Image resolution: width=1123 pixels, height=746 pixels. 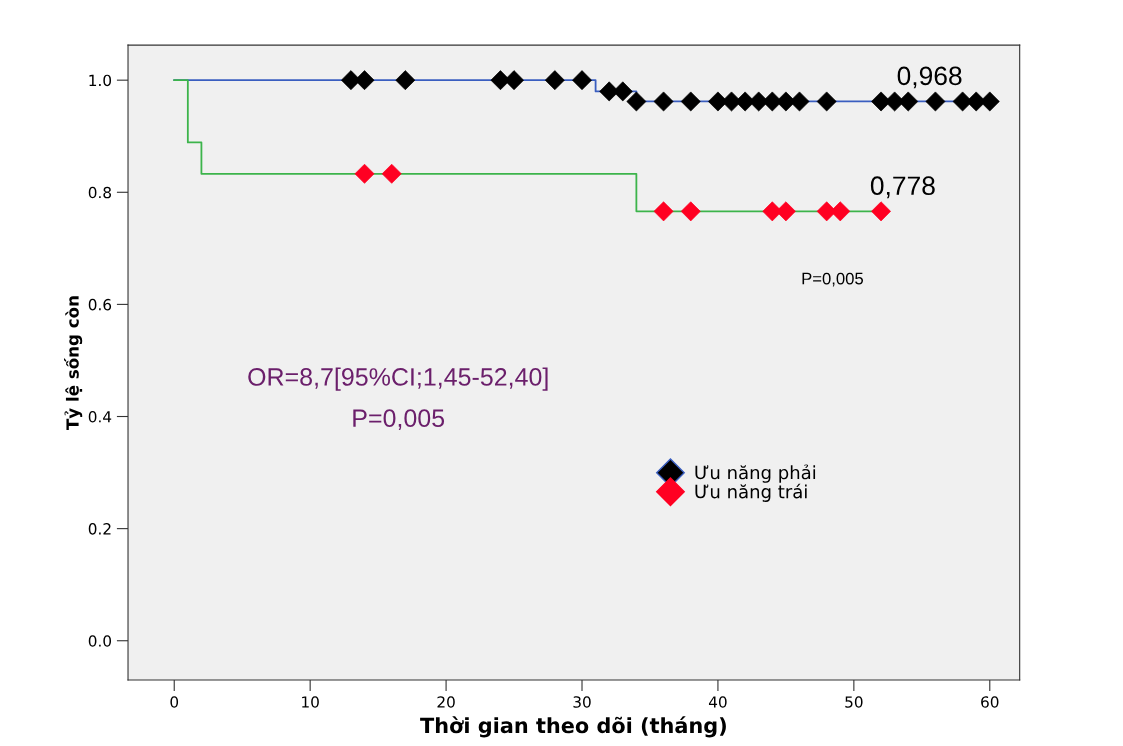 What do you see at coordinates (929, 77) in the screenshot?
I see `annotation: 0,968` at bounding box center [929, 77].